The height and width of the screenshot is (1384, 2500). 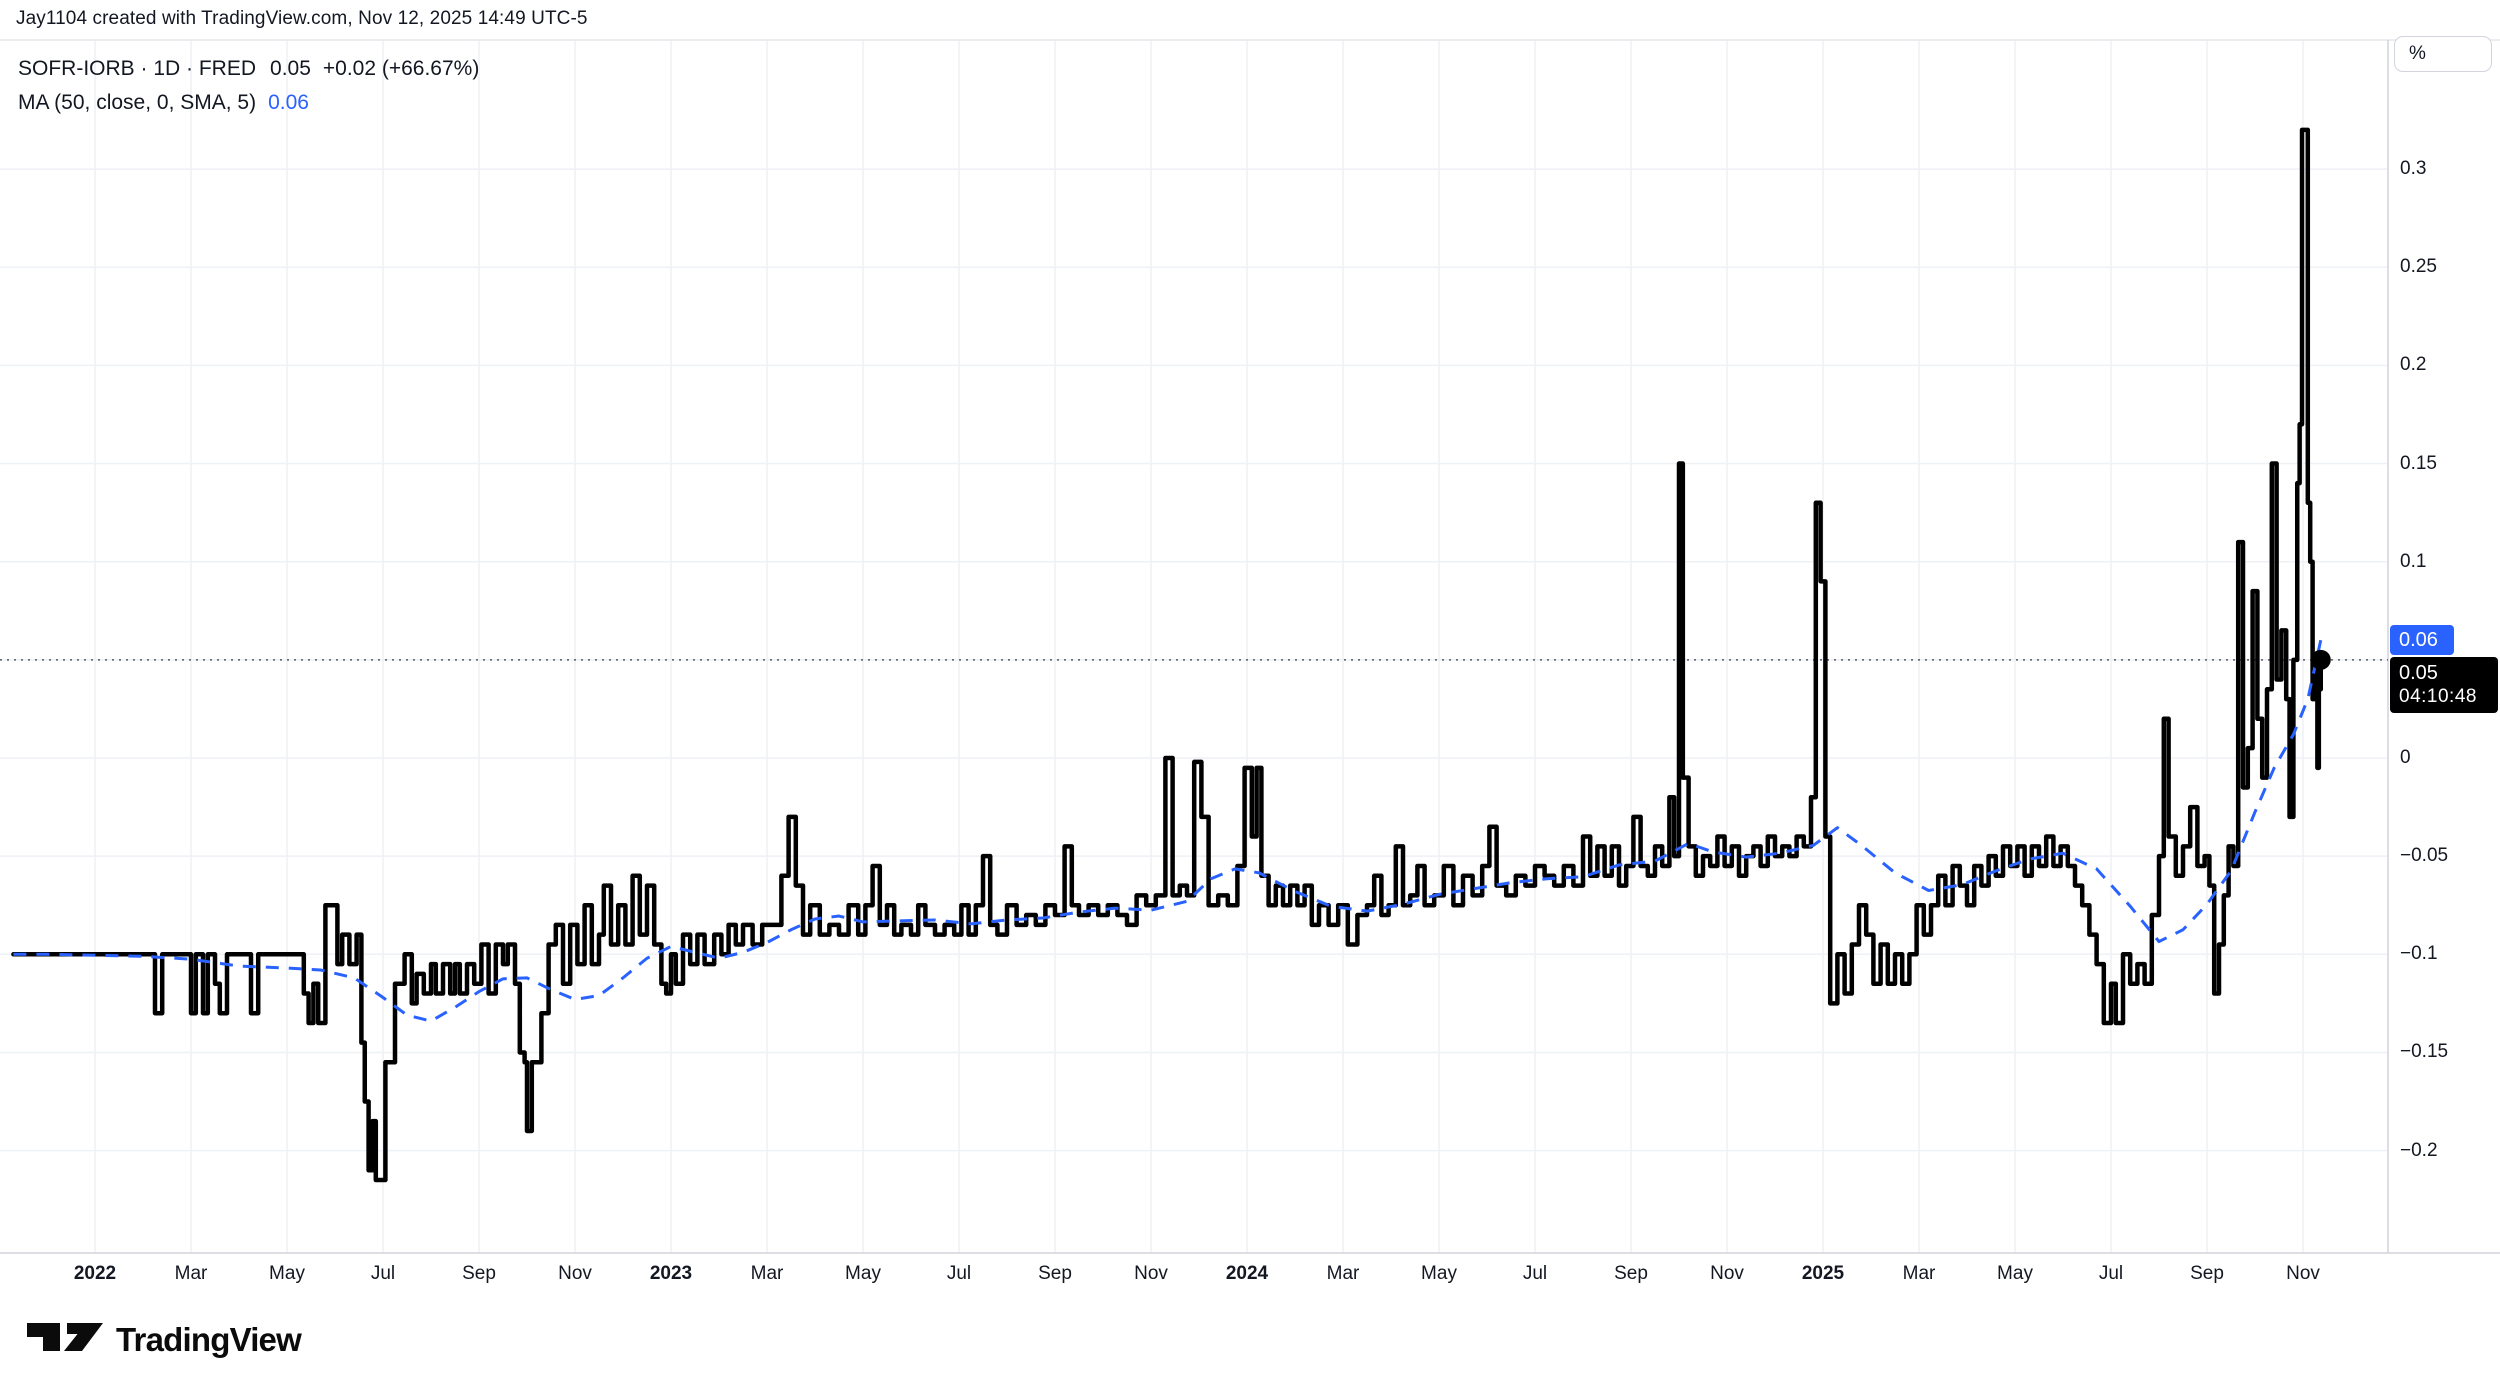 What do you see at coordinates (2413, 365) in the screenshot?
I see `price-scale-label: 0.2` at bounding box center [2413, 365].